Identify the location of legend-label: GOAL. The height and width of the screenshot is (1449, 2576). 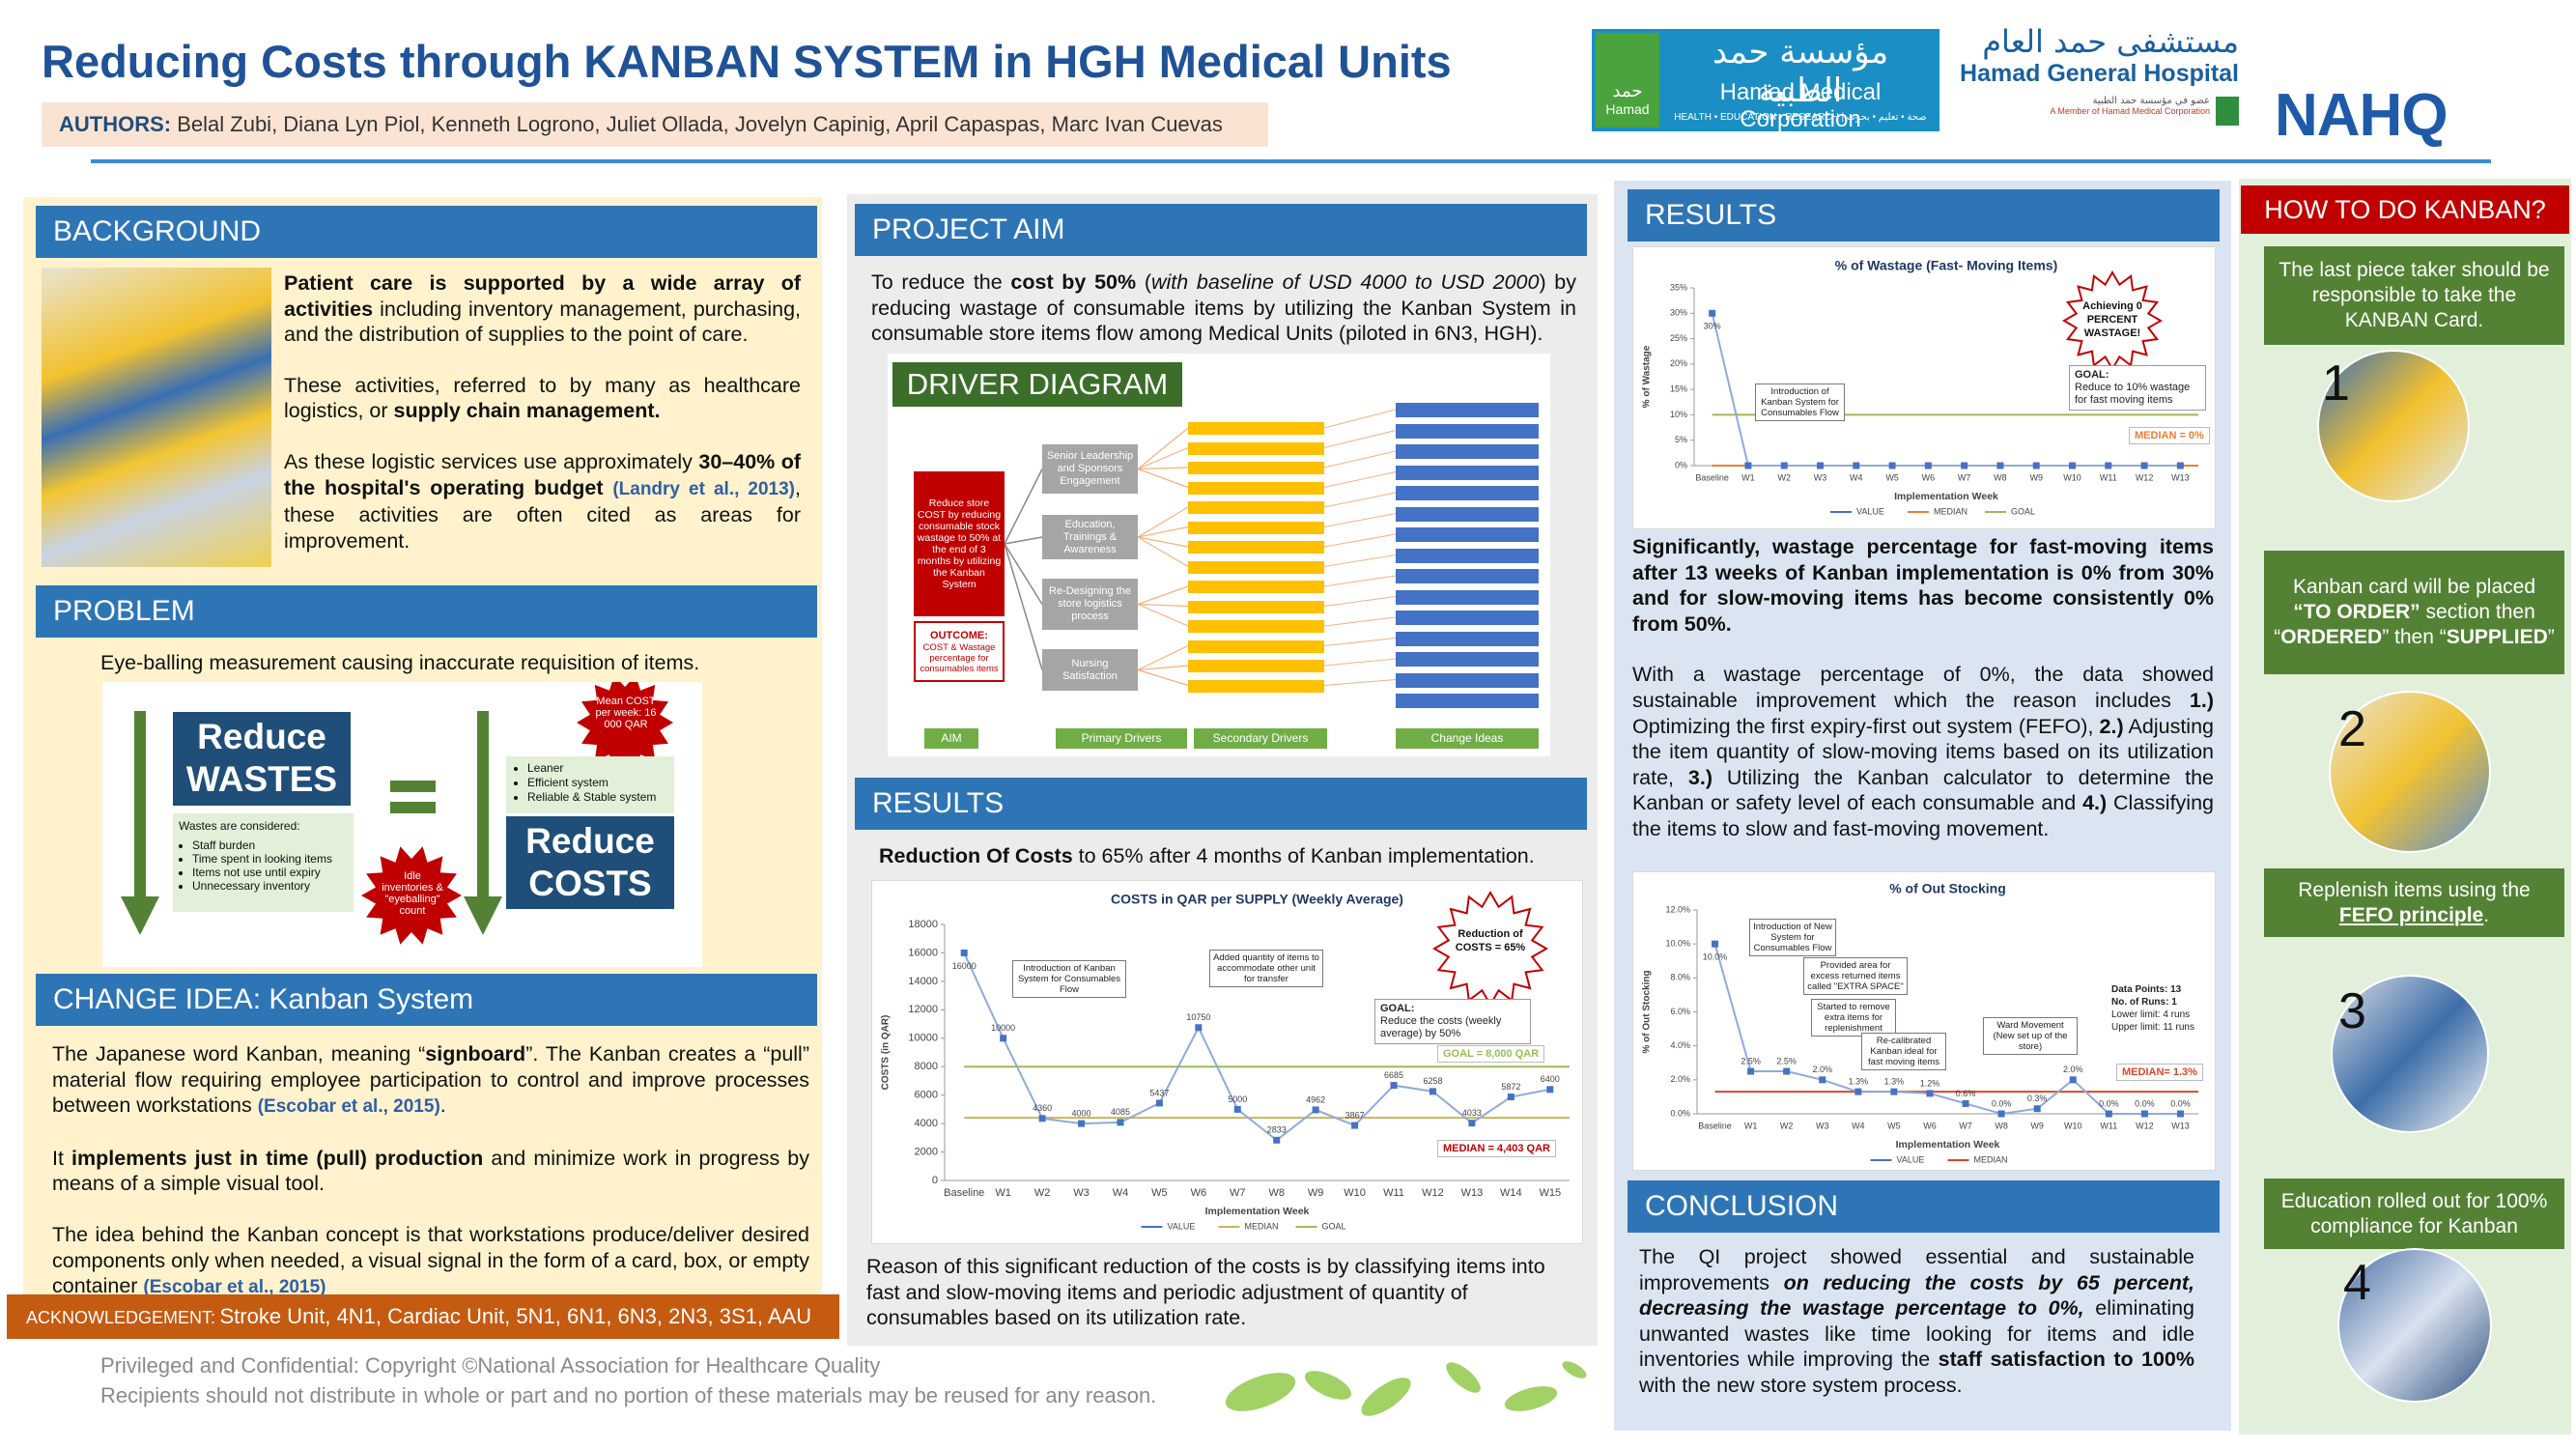
(2023, 511).